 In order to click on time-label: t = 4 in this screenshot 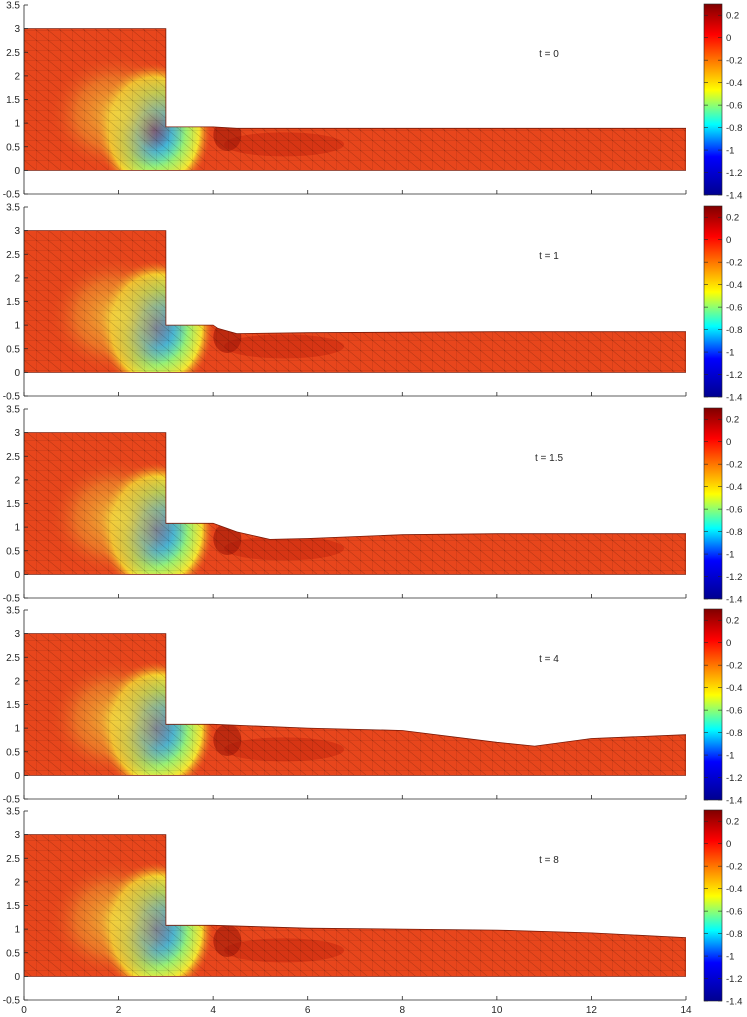, I will do `click(549, 659)`.